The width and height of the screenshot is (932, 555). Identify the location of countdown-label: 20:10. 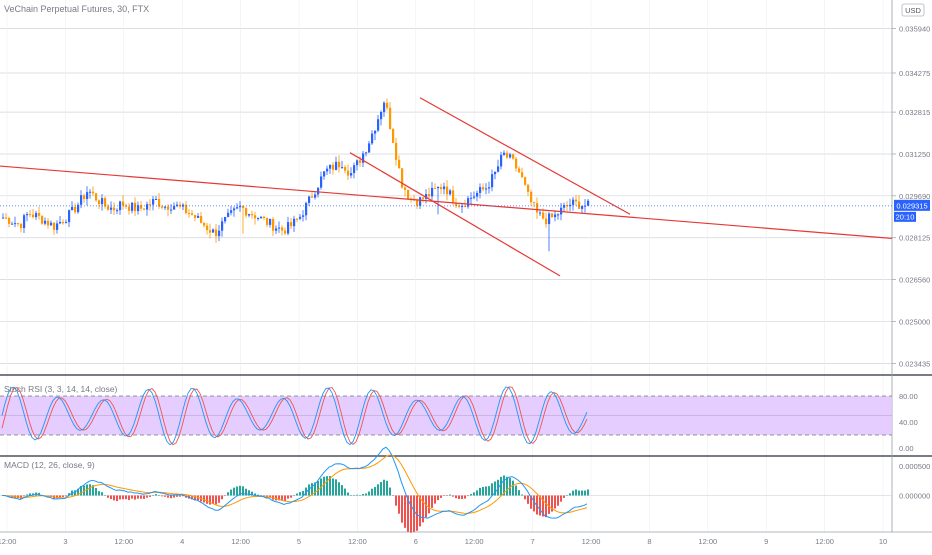
(905, 216).